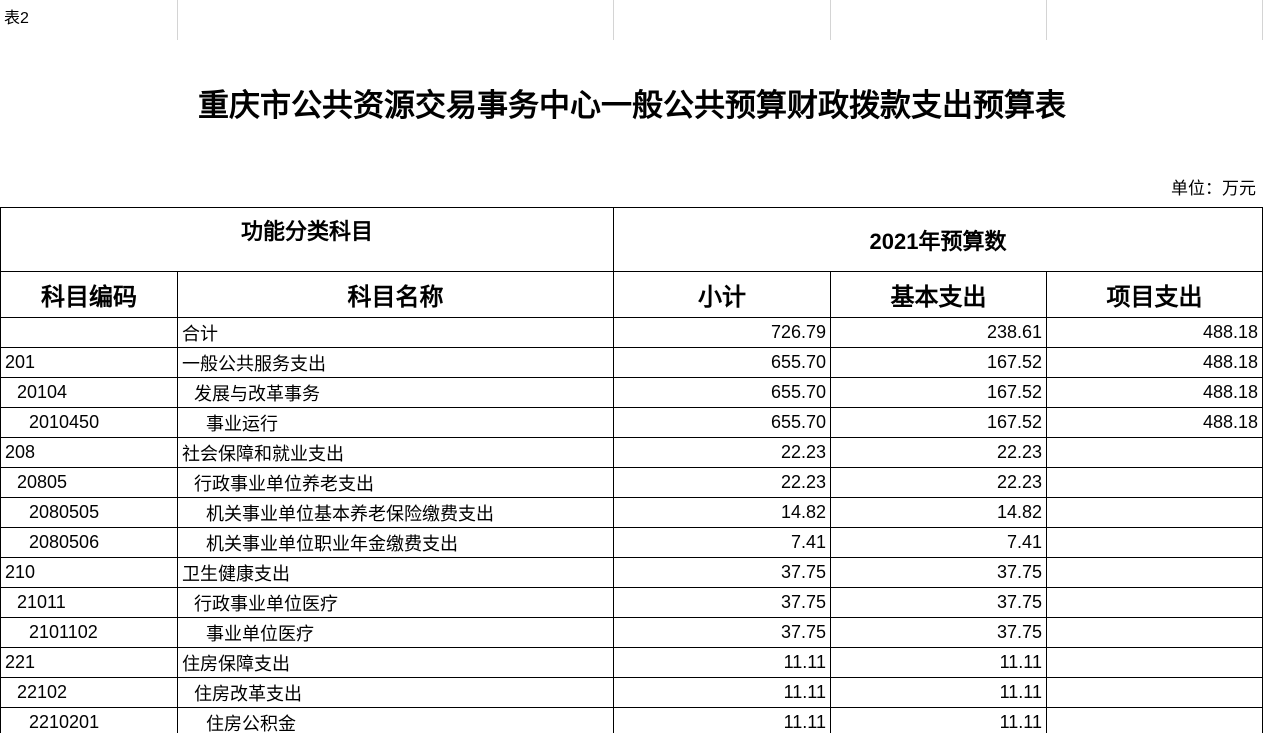  I want to click on code-cell: 20805, so click(89, 482).